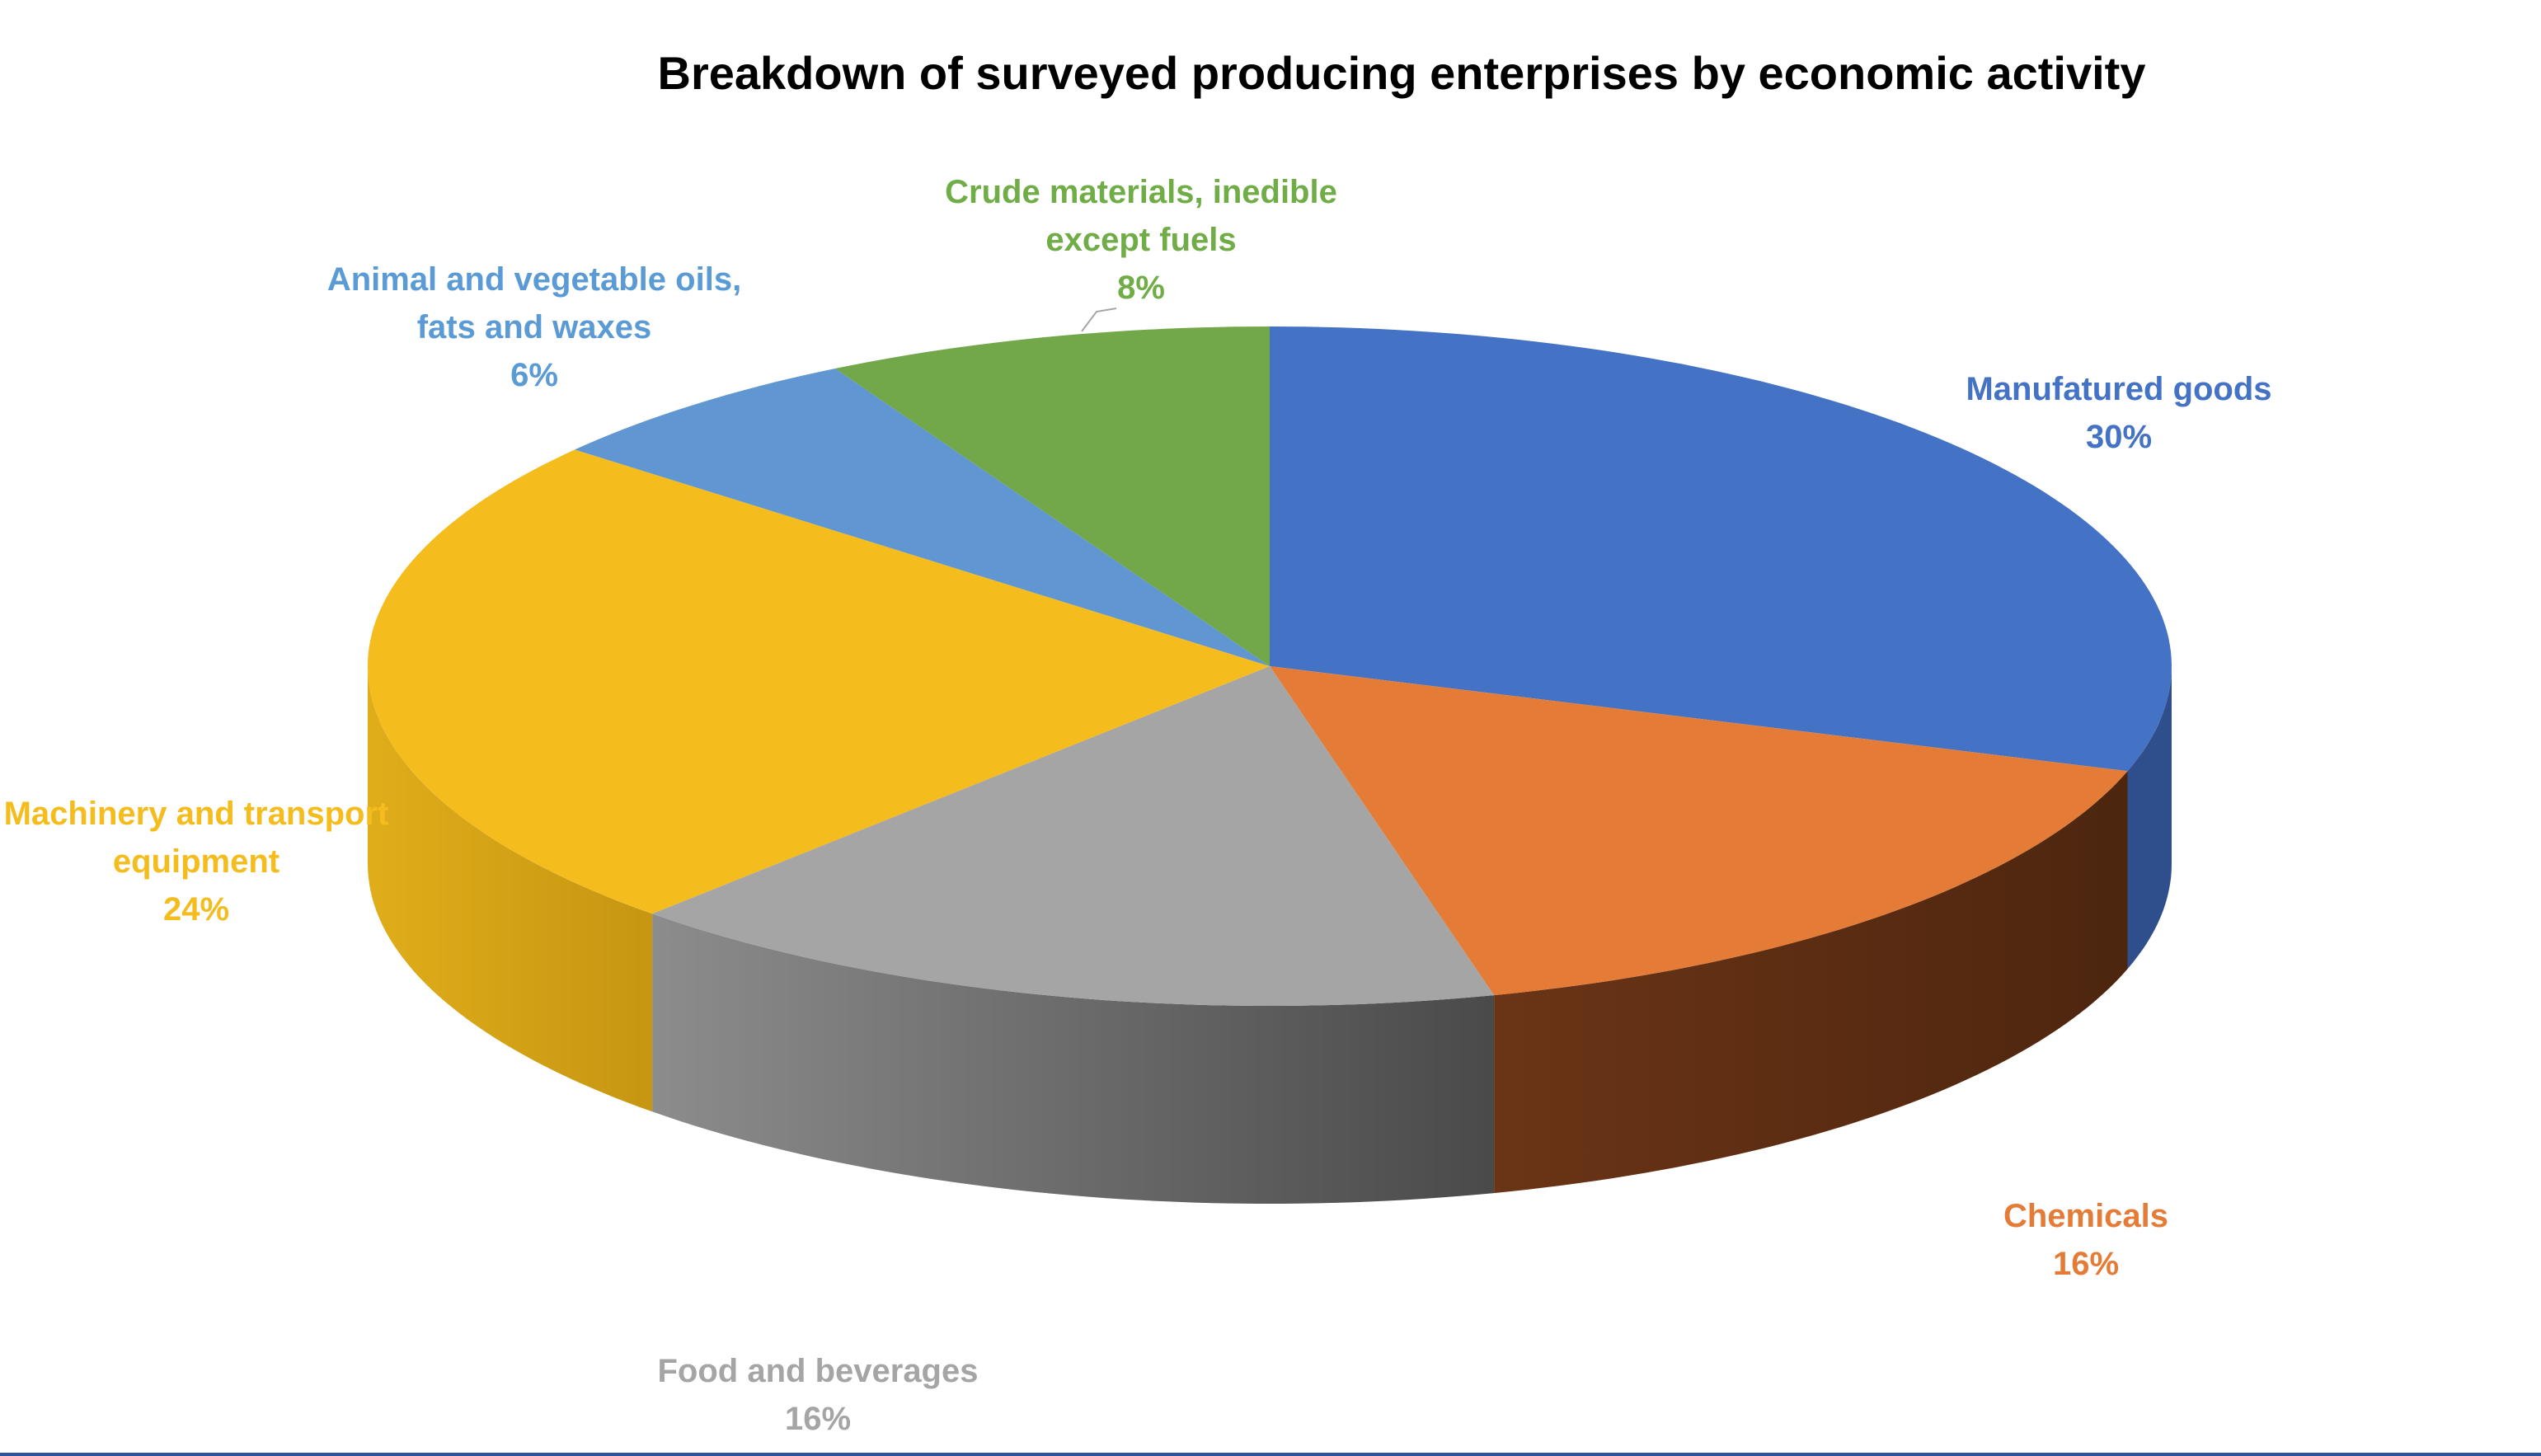 The width and height of the screenshot is (2541, 1456). I want to click on data-label-0: Manufatured goods 30%, so click(2118, 413).